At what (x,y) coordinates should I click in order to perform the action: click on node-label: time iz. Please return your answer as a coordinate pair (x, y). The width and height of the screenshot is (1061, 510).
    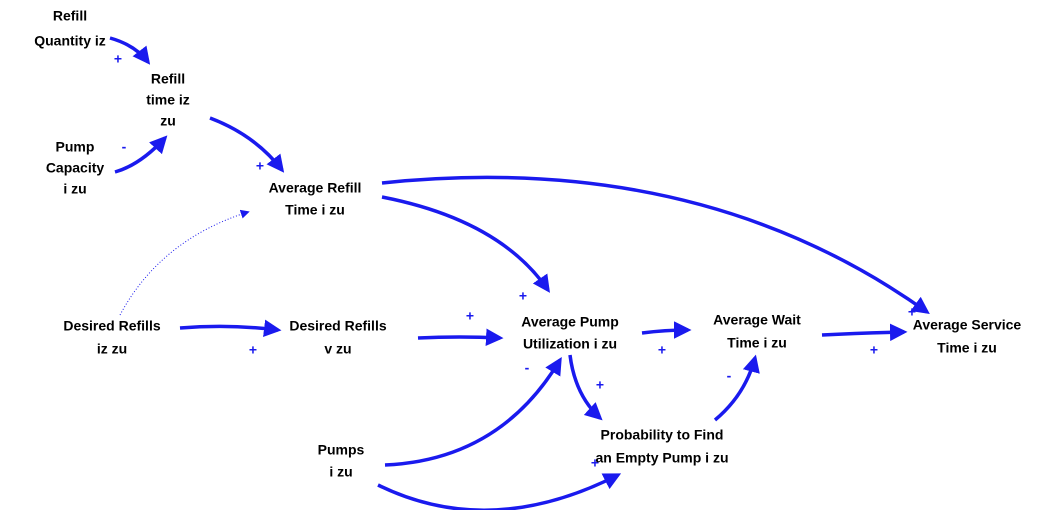
    Looking at the image, I should click on (168, 100).